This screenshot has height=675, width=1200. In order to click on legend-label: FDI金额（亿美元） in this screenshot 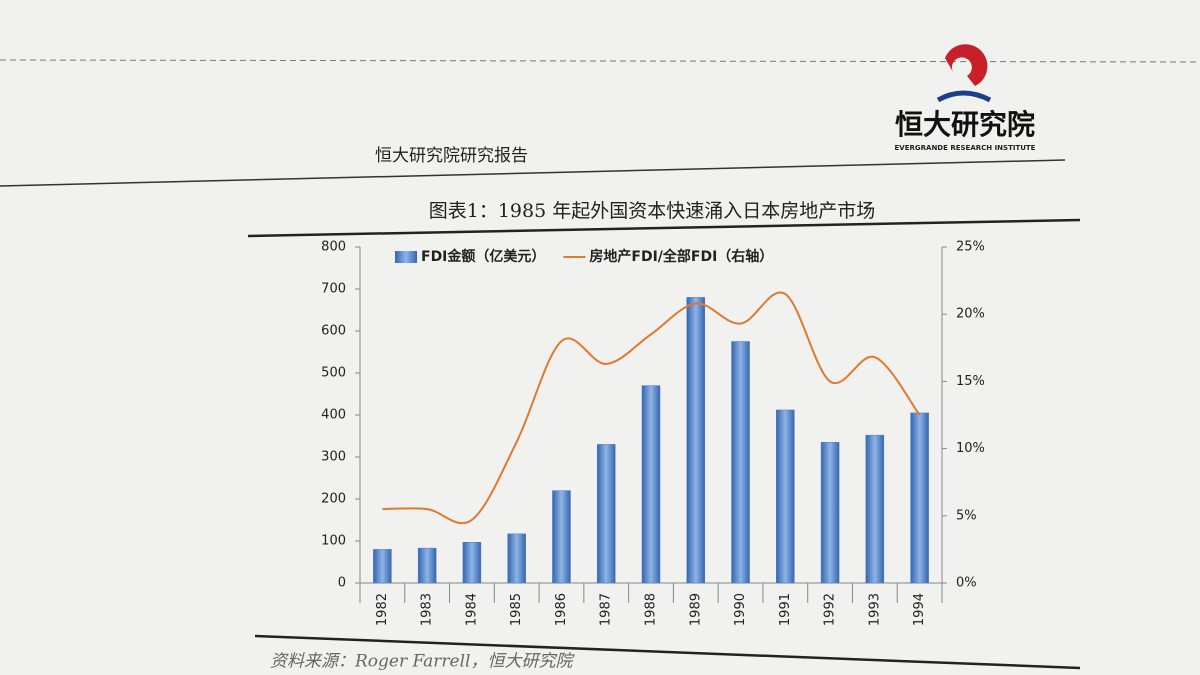, I will do `click(483, 256)`.